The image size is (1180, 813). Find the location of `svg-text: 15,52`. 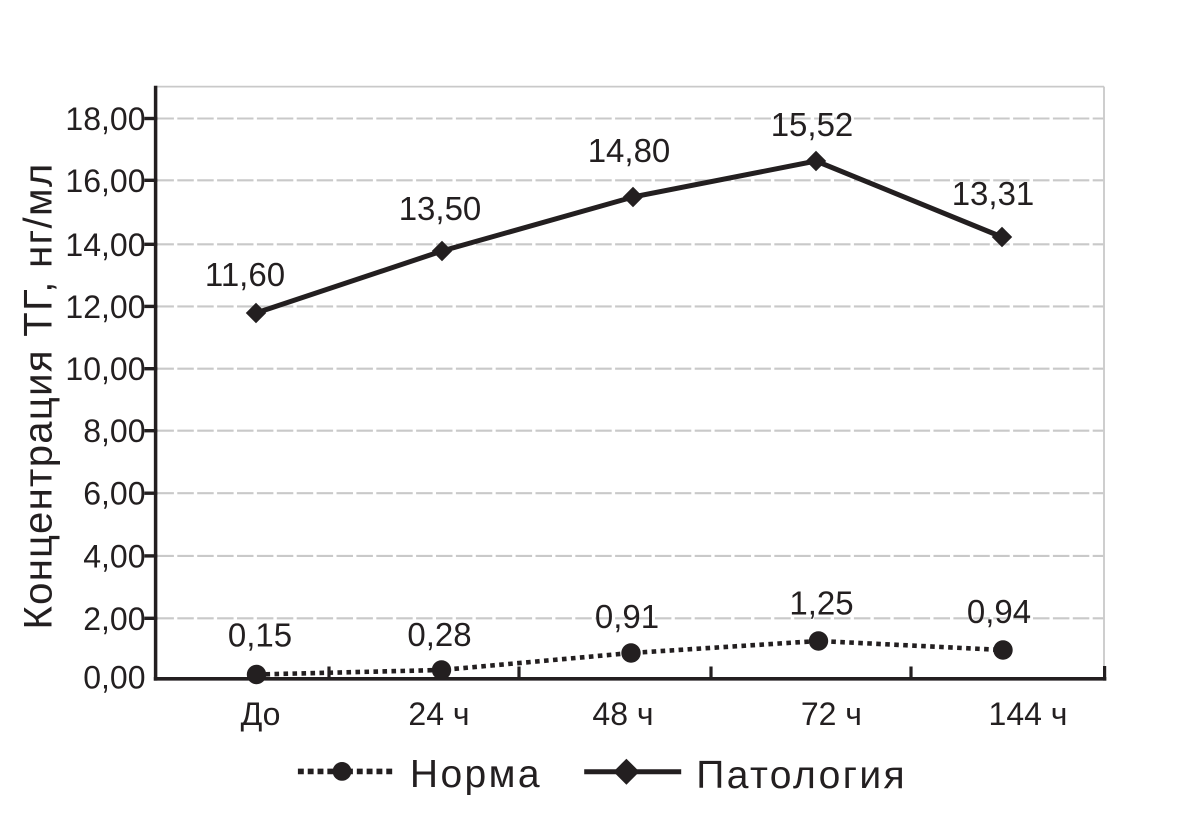

svg-text: 15,52 is located at coordinates (812, 124).